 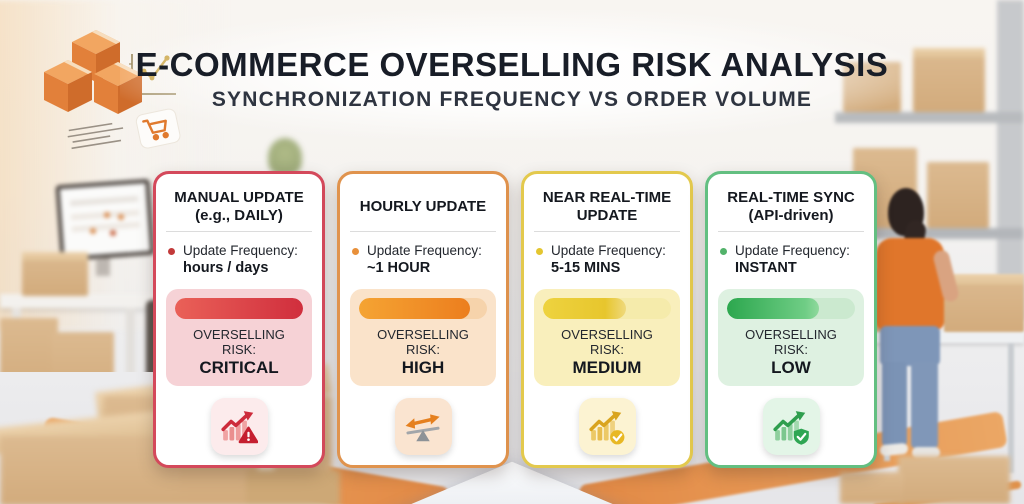 I want to click on frequency-value: ~1 HOUR, so click(x=399, y=268).